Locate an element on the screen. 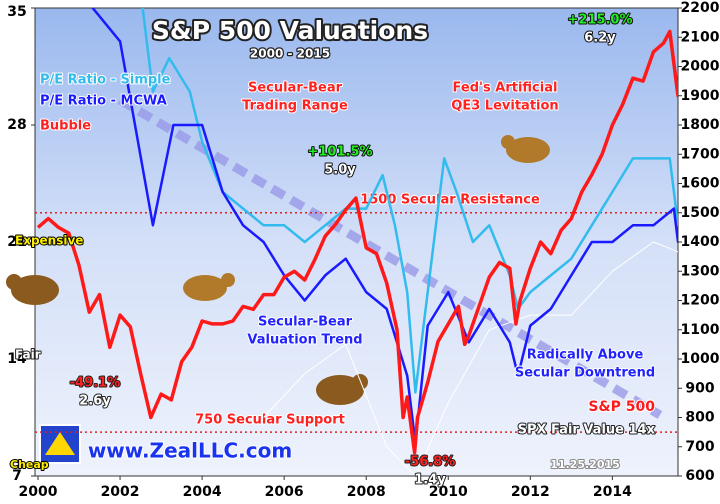 The height and width of the screenshot is (504, 720). annotation: +101.5% is located at coordinates (339, 152).